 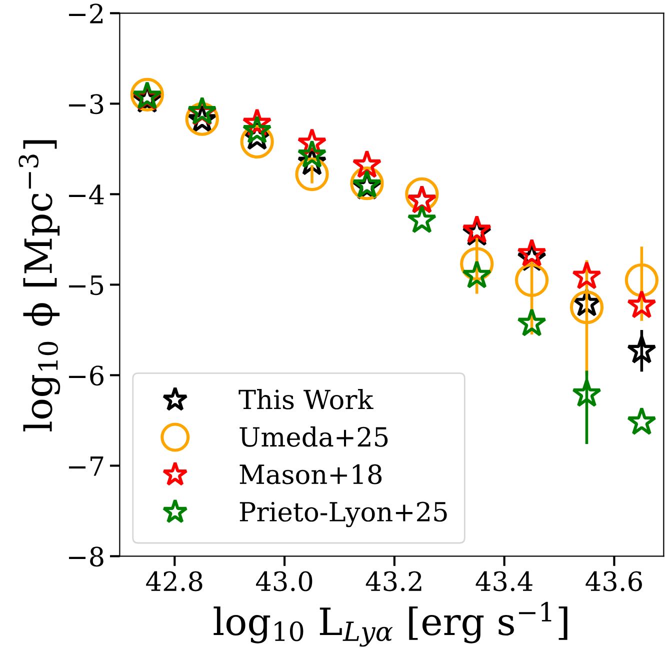 What do you see at coordinates (343, 515) in the screenshot?
I see `legend-label: Prieto-Lyon+25` at bounding box center [343, 515].